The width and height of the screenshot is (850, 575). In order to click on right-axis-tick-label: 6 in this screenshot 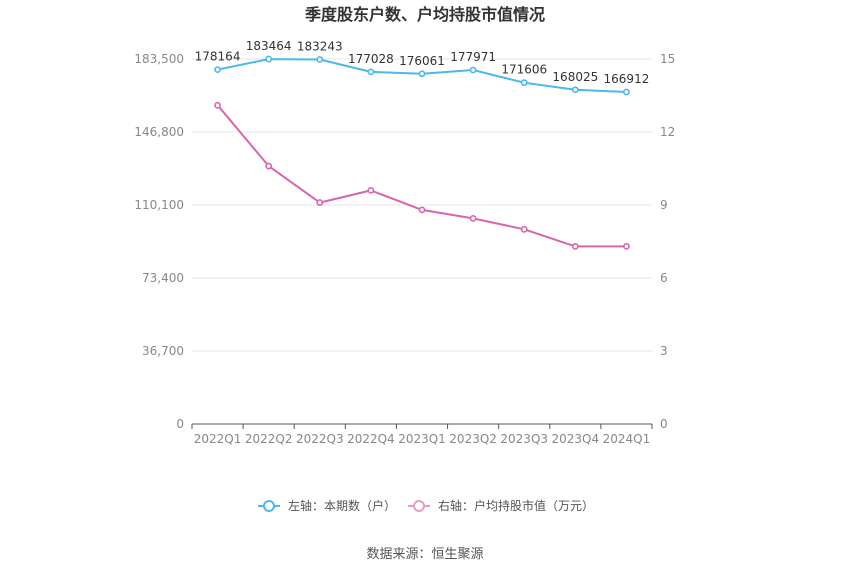, I will do `click(664, 278)`.